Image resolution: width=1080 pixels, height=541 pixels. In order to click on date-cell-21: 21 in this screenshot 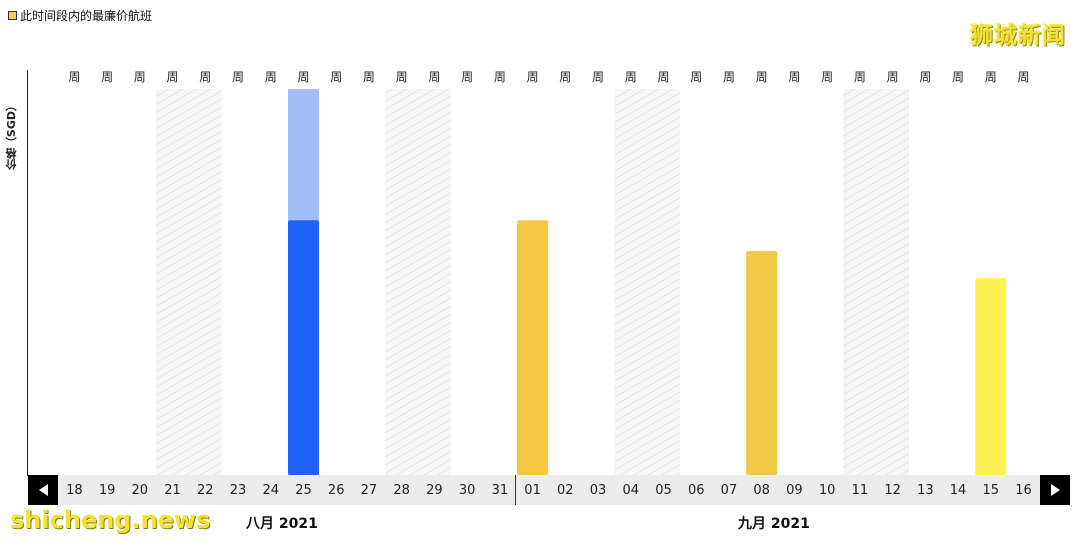, I will do `click(172, 490)`.